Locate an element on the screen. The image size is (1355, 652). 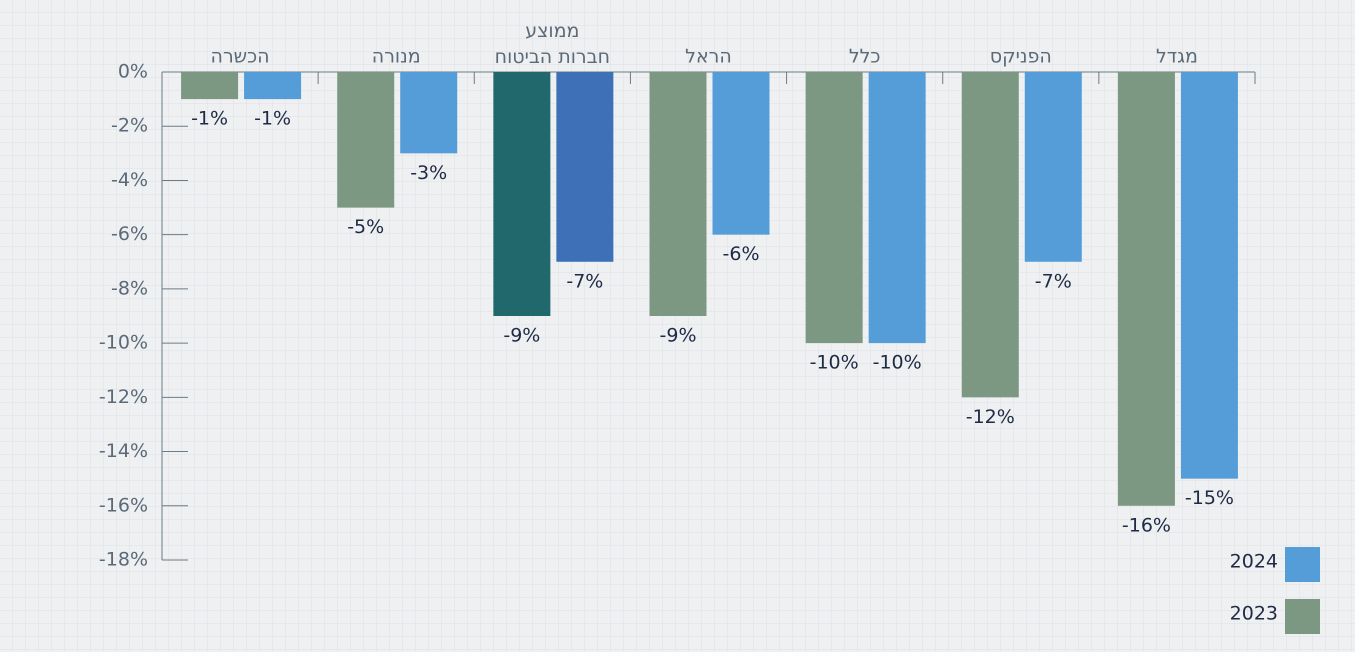
value-label: -16% is located at coordinates (1146, 525).